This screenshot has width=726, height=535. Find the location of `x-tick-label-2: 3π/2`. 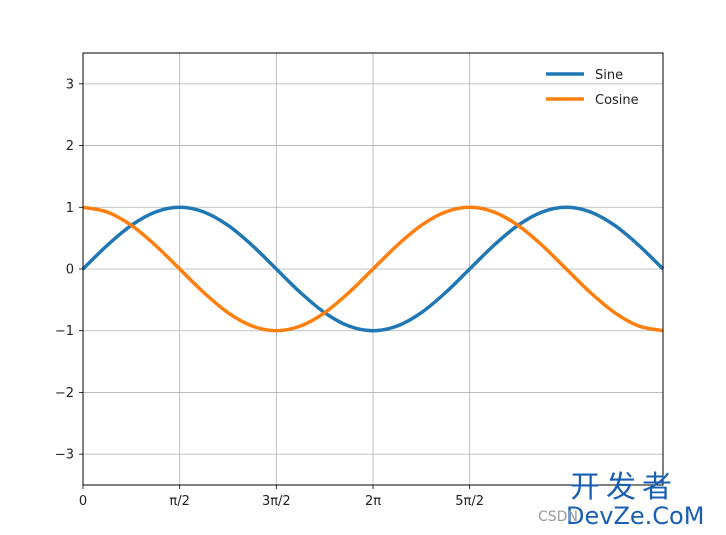

x-tick-label-2: 3π/2 is located at coordinates (276, 501).